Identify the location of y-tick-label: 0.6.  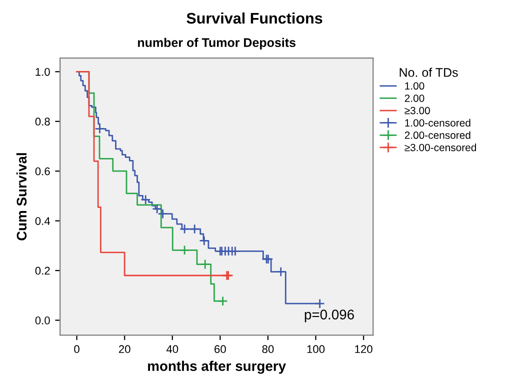
(42, 171).